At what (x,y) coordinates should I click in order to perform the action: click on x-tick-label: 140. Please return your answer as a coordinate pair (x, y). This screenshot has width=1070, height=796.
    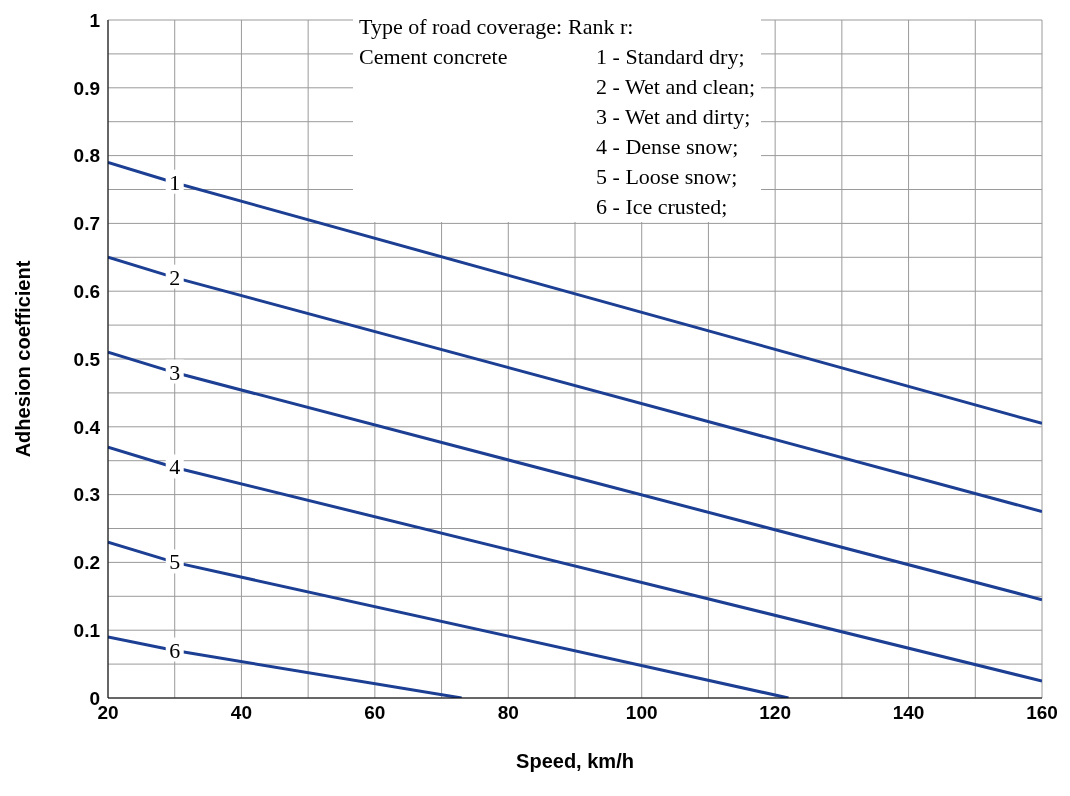
    Looking at the image, I should click on (908, 713).